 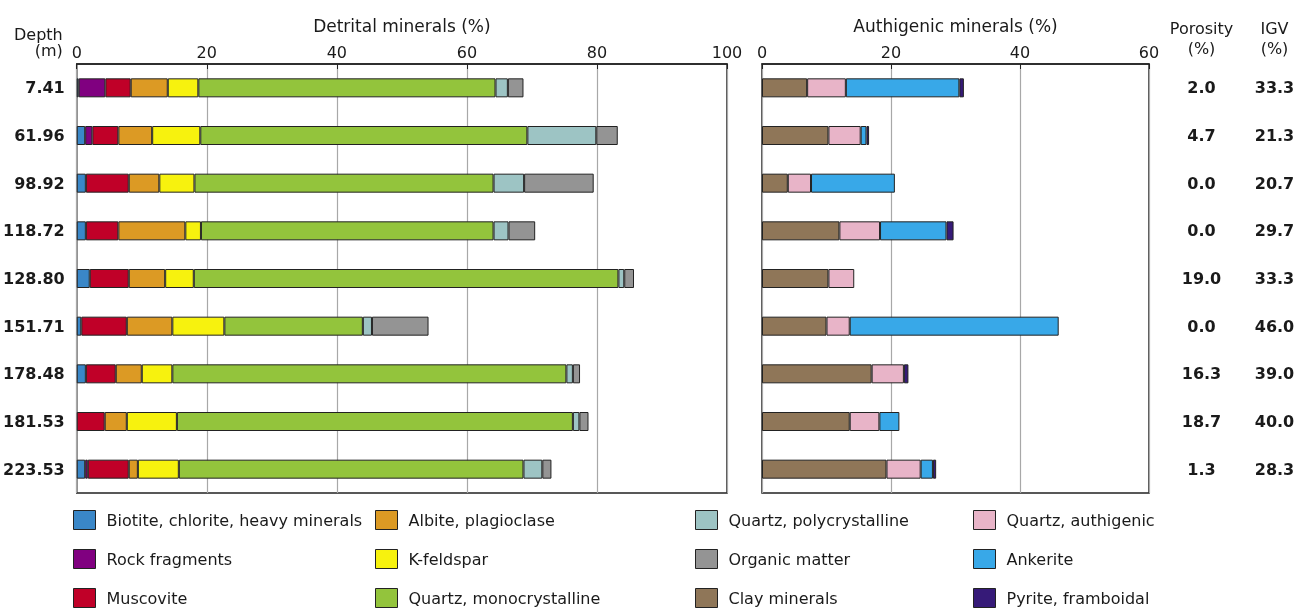 What do you see at coordinates (504, 598) in the screenshot?
I see `legend-label: Quartz, monocrystalline` at bounding box center [504, 598].